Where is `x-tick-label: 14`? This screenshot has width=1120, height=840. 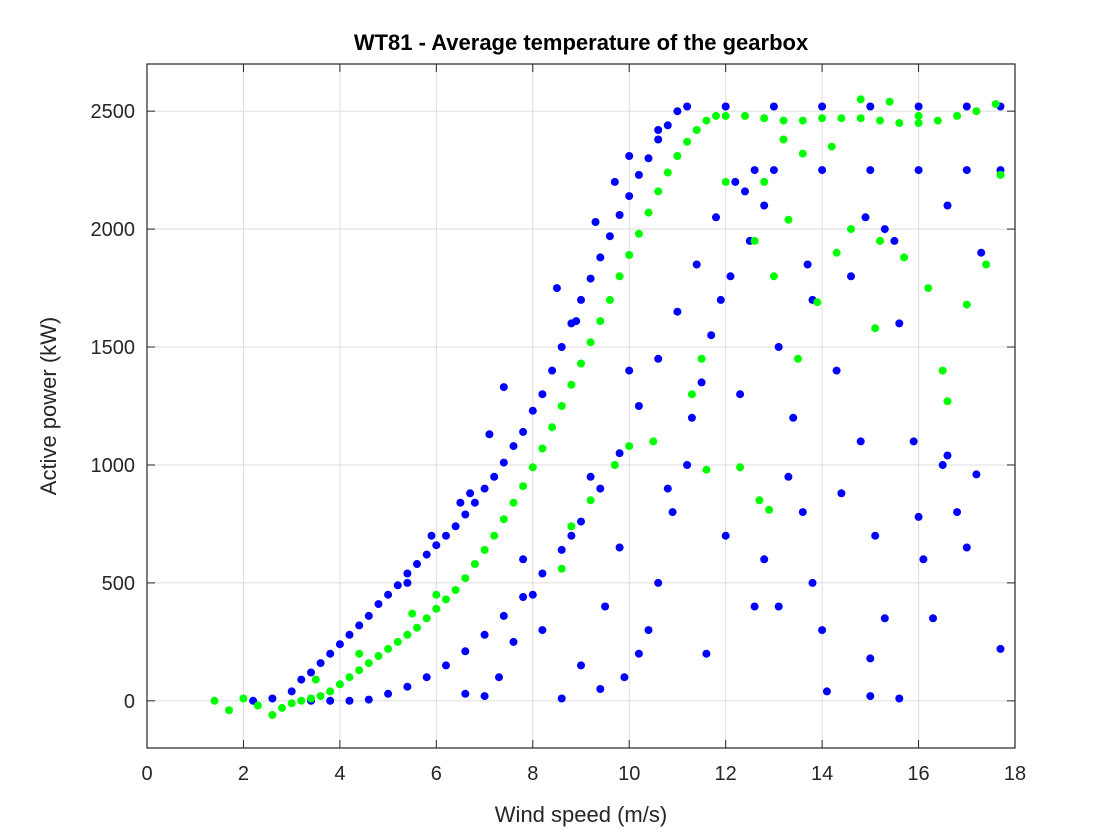 x-tick-label: 14 is located at coordinates (822, 774).